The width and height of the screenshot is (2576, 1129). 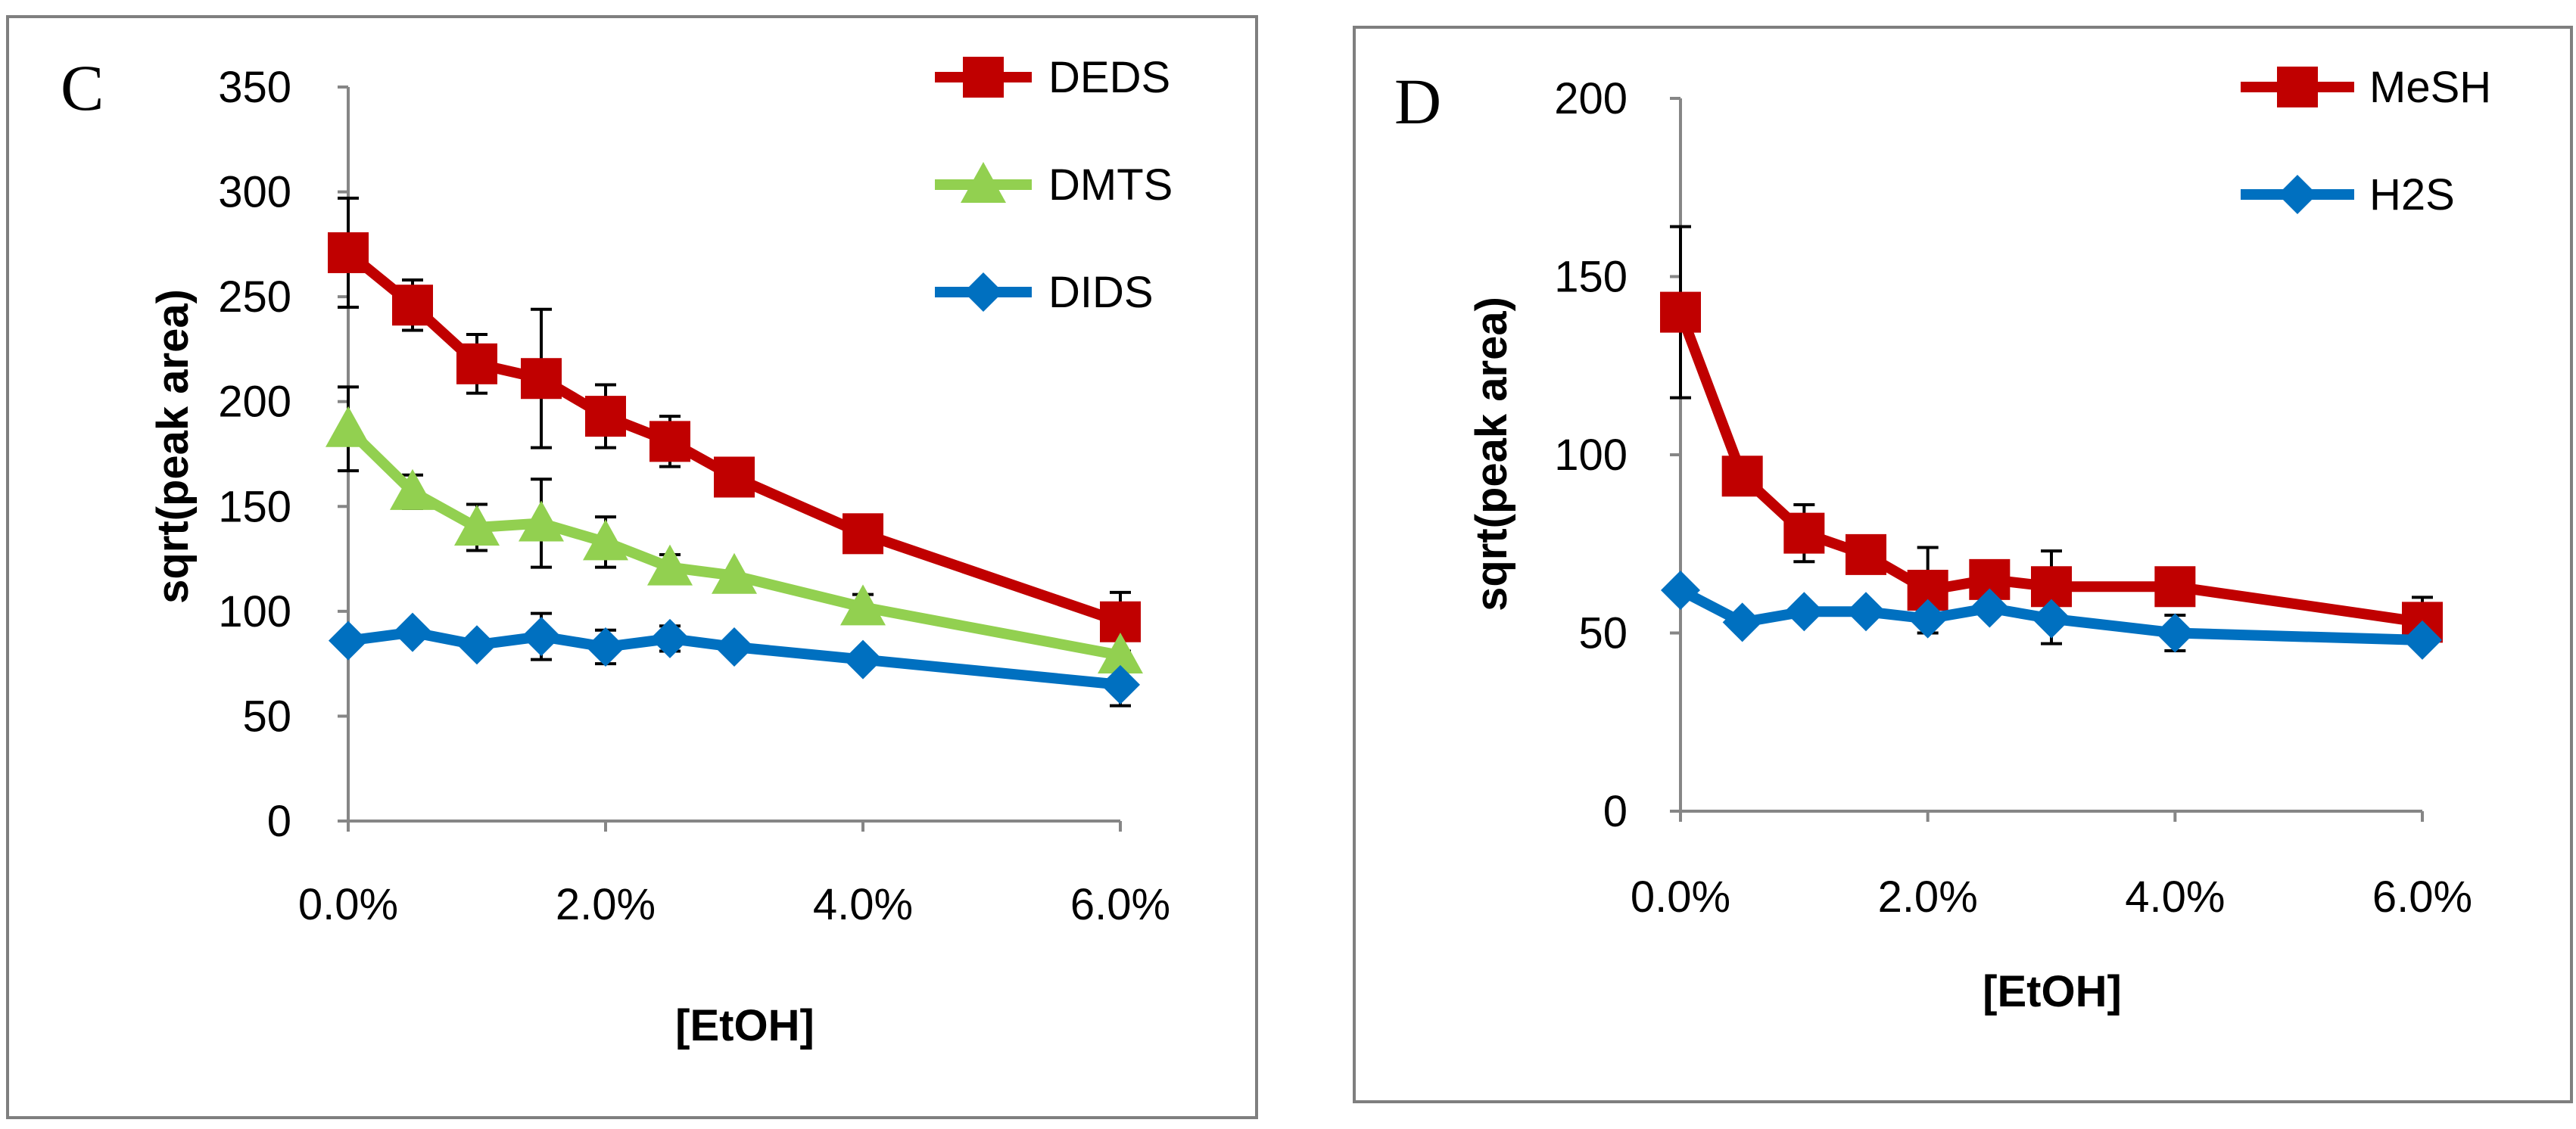 I want to click on legend-label-dmts: DMTS, so click(x=1110, y=185).